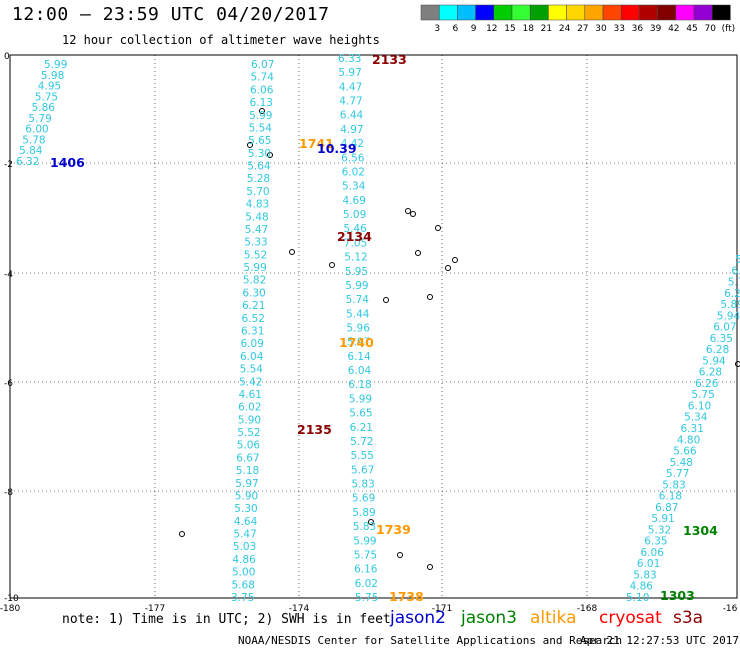  I want to click on timestamp-text: Apr 21 12:27:53 UTC 2017, so click(659, 640).